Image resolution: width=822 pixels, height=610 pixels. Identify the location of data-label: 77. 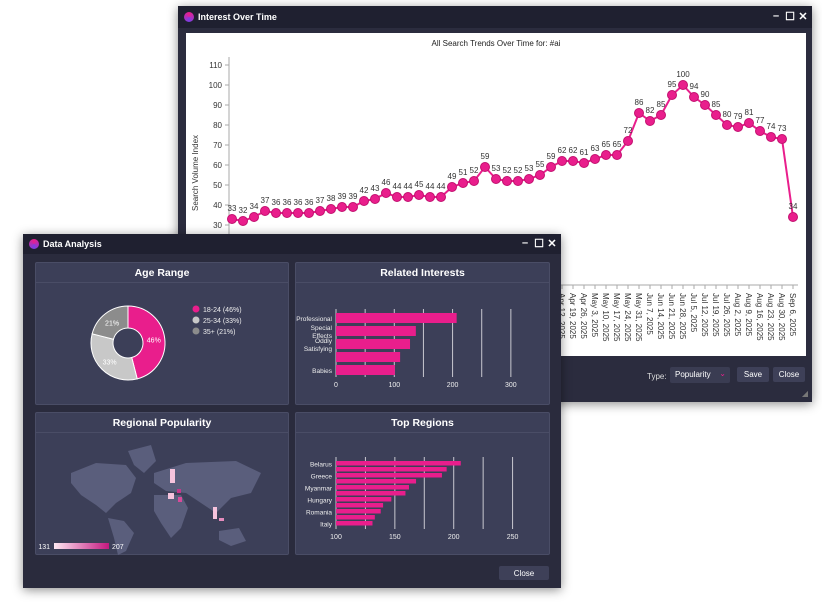
(760, 120).